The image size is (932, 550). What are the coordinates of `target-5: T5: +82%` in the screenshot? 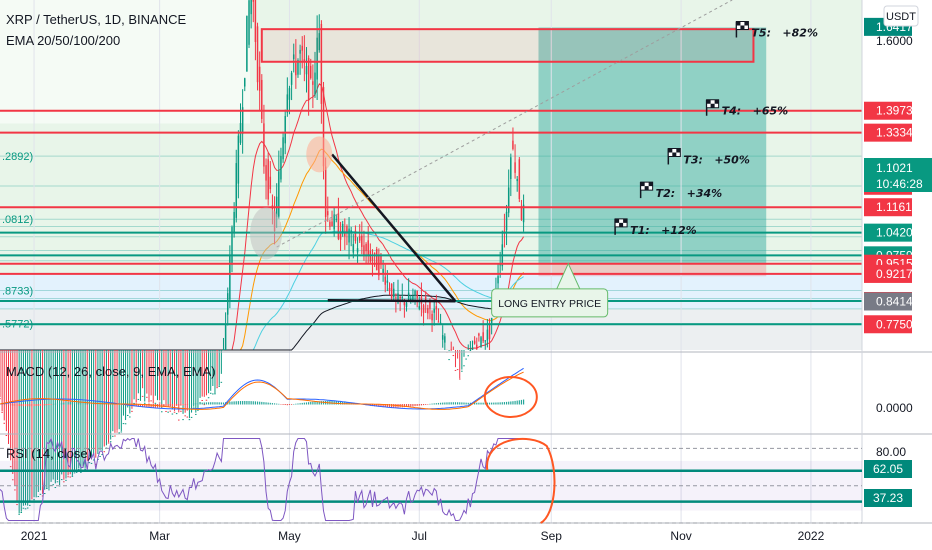 It's located at (776, 30).